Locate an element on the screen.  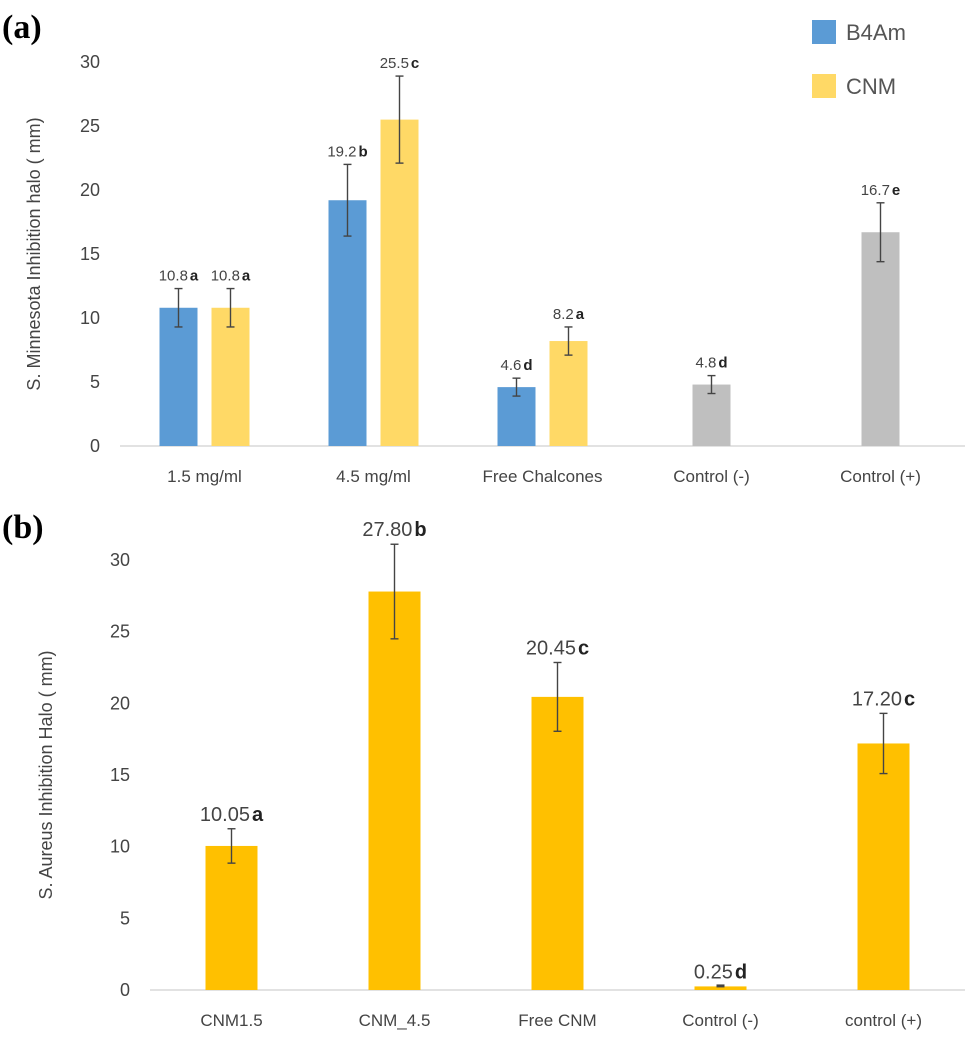
x-category-label: CNM_4.5 is located at coordinates (395, 1020).